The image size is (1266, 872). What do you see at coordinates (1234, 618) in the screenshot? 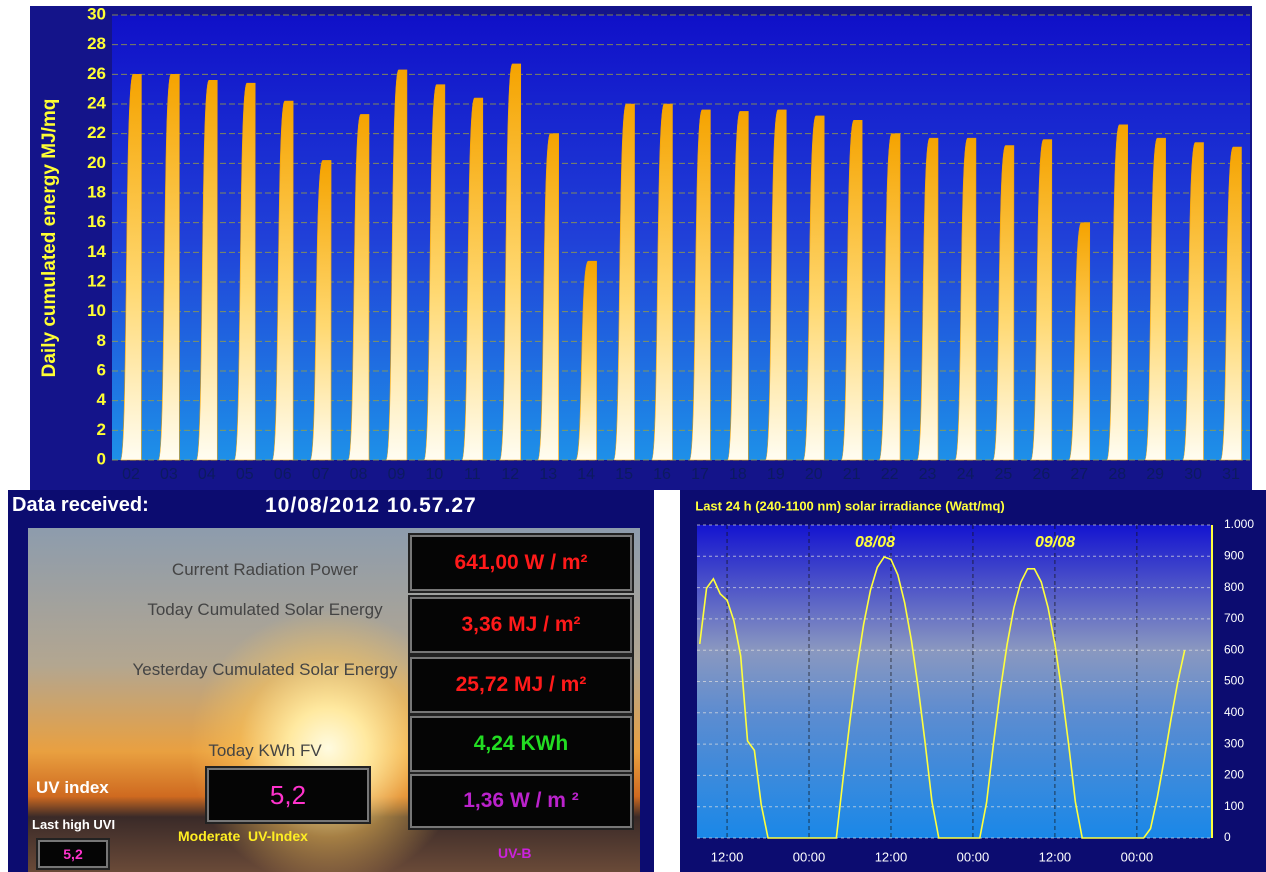
I see `y-tick-label: 700` at bounding box center [1234, 618].